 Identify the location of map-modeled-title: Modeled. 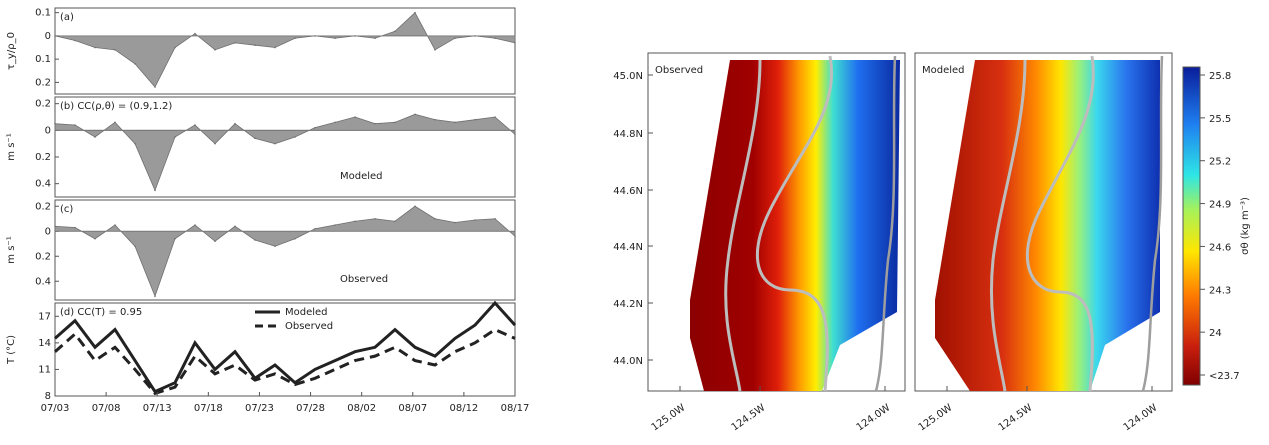
(943, 70).